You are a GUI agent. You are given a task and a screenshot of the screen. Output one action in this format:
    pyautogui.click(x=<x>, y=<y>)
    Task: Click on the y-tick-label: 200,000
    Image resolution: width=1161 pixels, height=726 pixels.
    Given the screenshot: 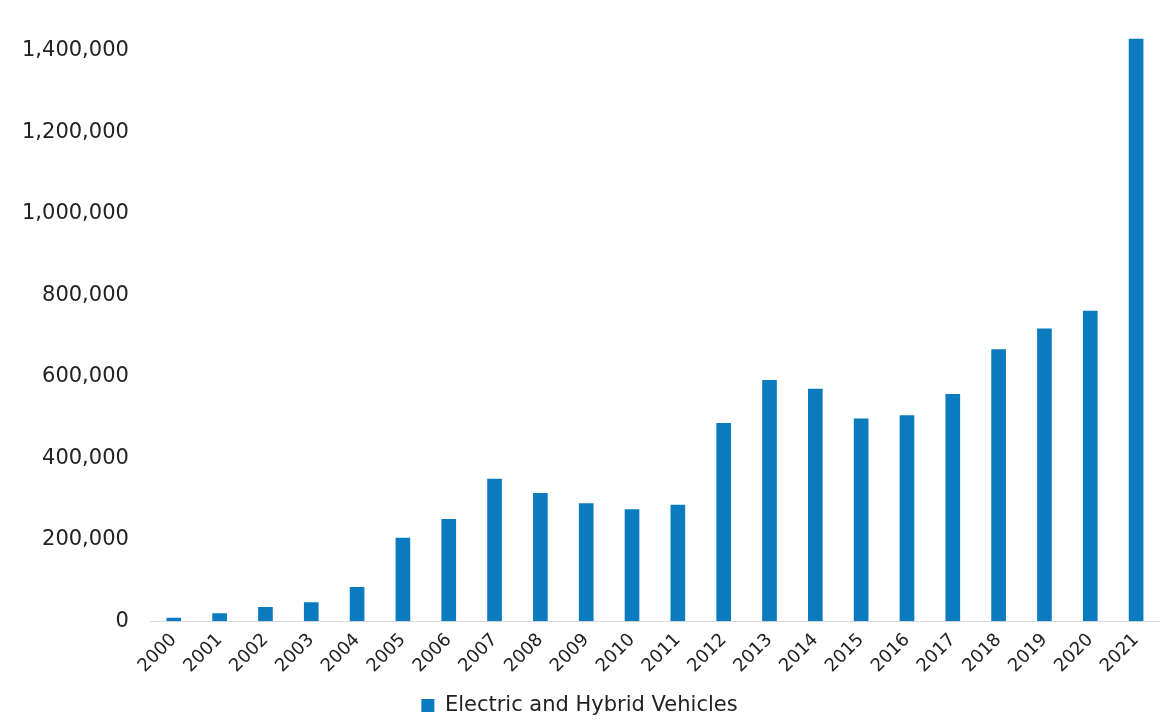 What is the action you would take?
    pyautogui.click(x=85, y=538)
    